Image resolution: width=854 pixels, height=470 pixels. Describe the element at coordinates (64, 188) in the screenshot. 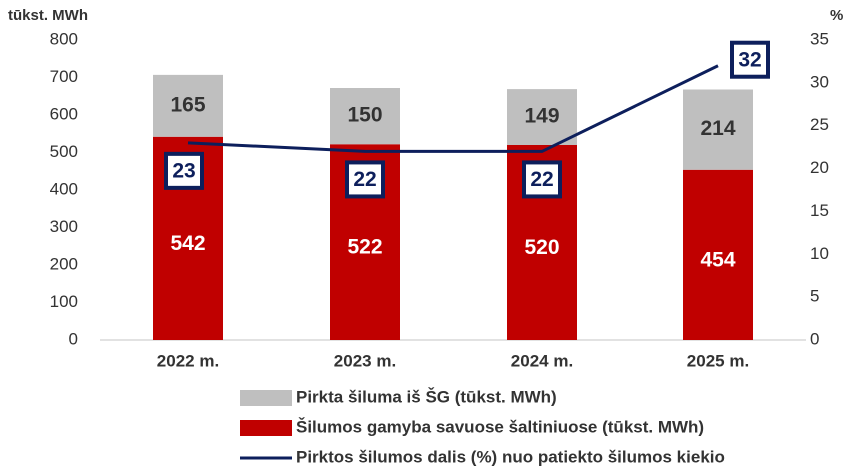

I see `y-tick-label: 400` at that location.